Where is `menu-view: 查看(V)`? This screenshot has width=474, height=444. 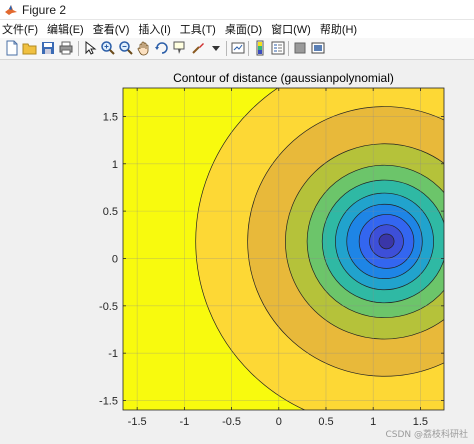
menu-view: 查看(V) is located at coordinates (111, 30).